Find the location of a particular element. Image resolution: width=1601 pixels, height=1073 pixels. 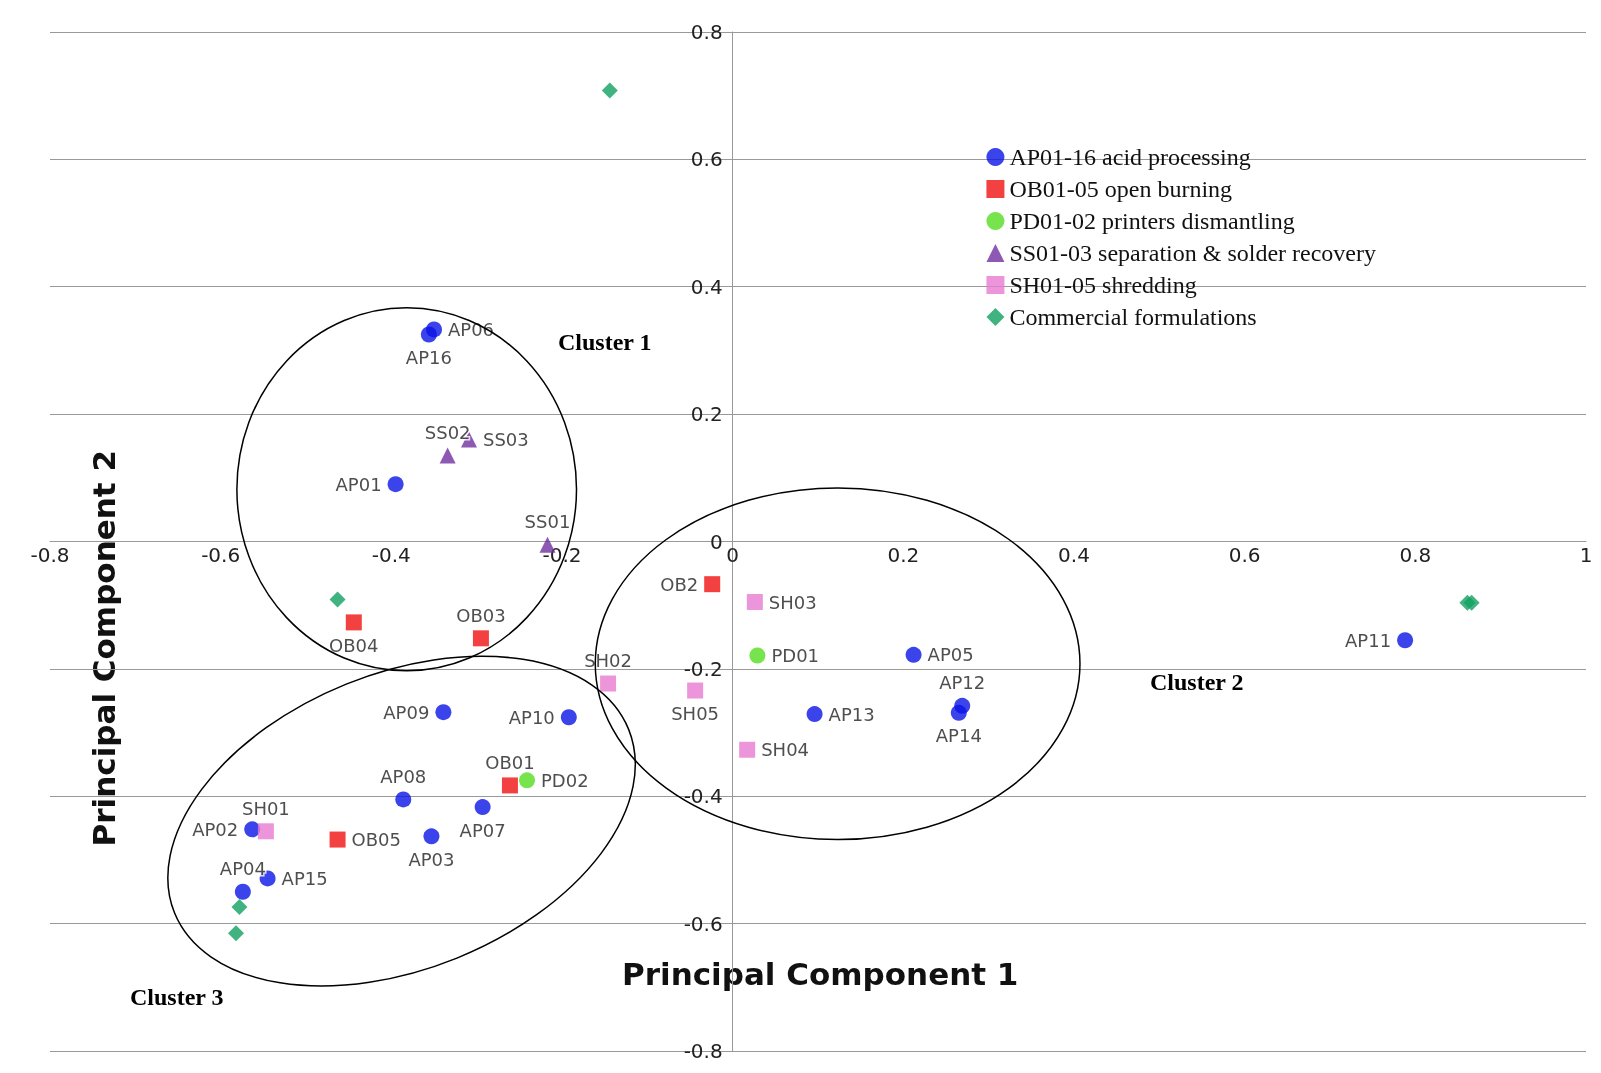

y-tick-label: 0.8 is located at coordinates (706, 32).